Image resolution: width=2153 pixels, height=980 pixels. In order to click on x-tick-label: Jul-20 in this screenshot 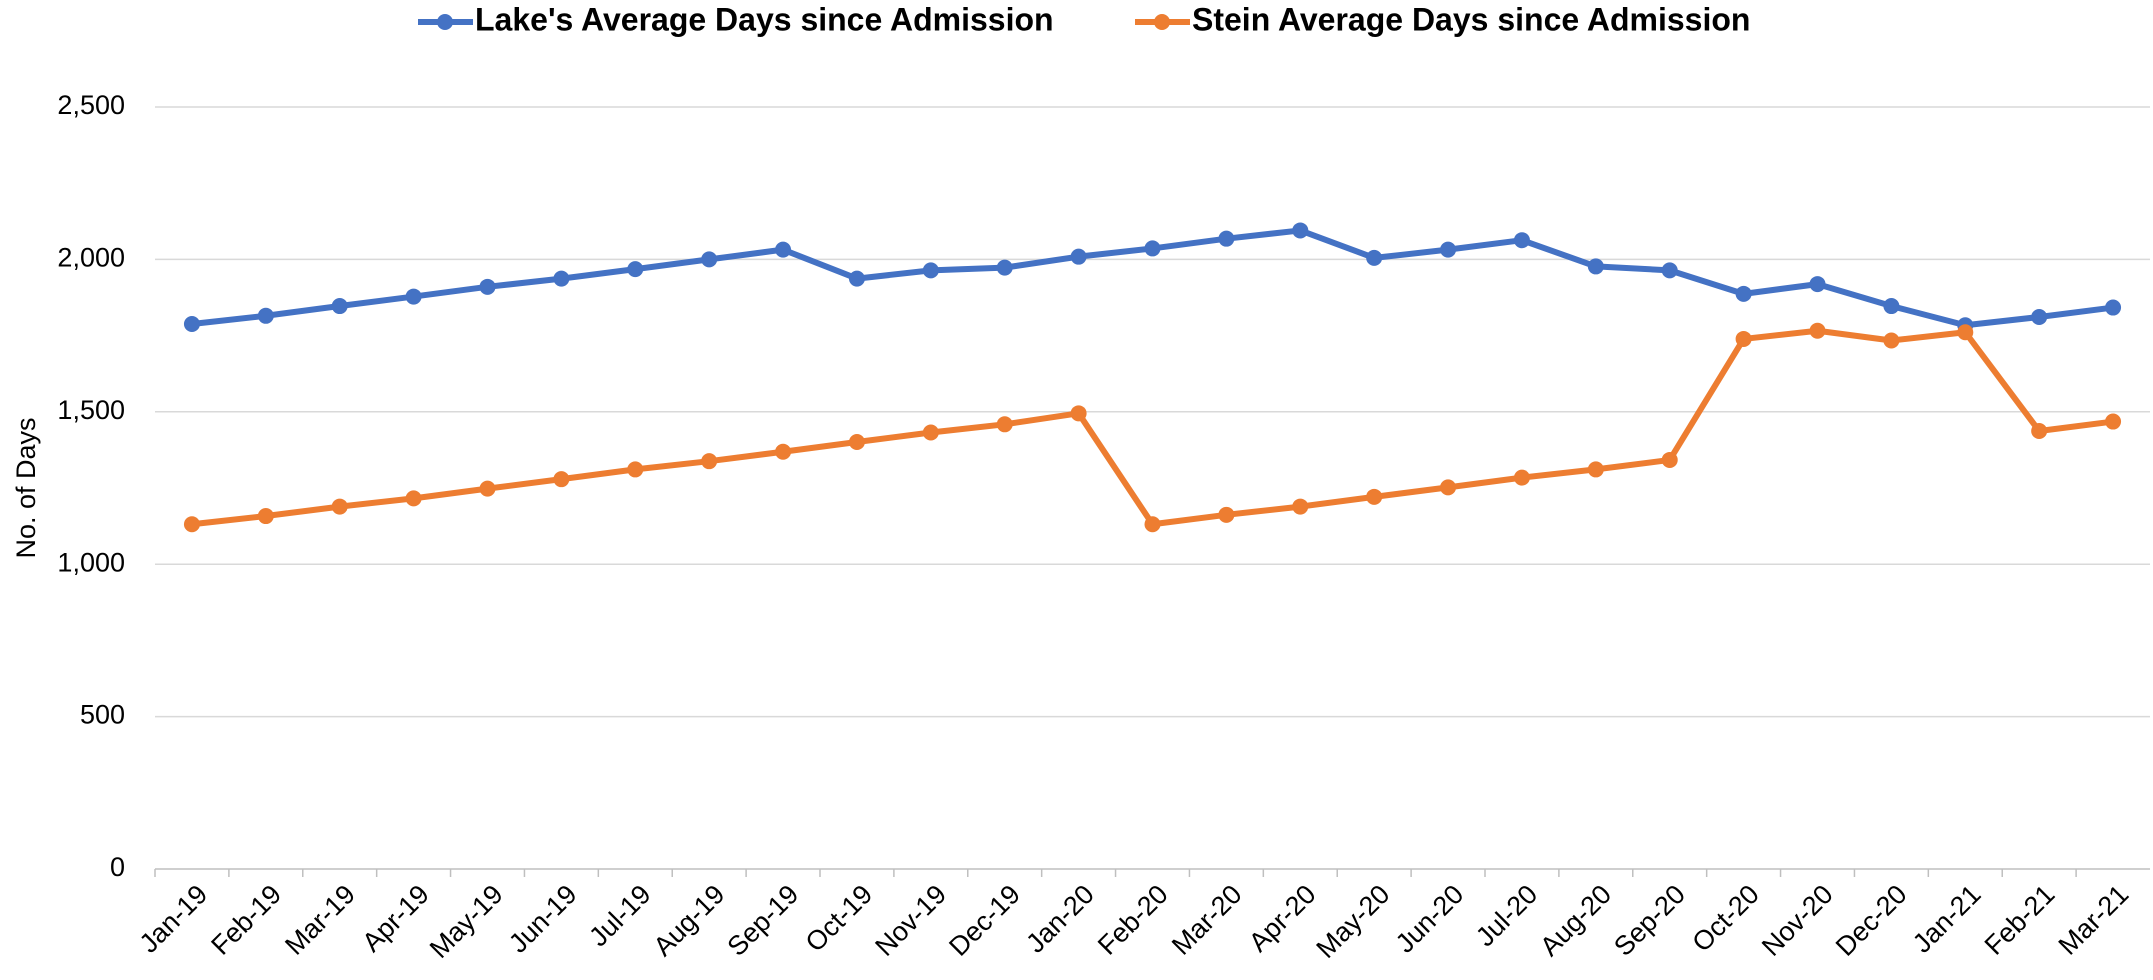, I will do `click(1506, 915)`.